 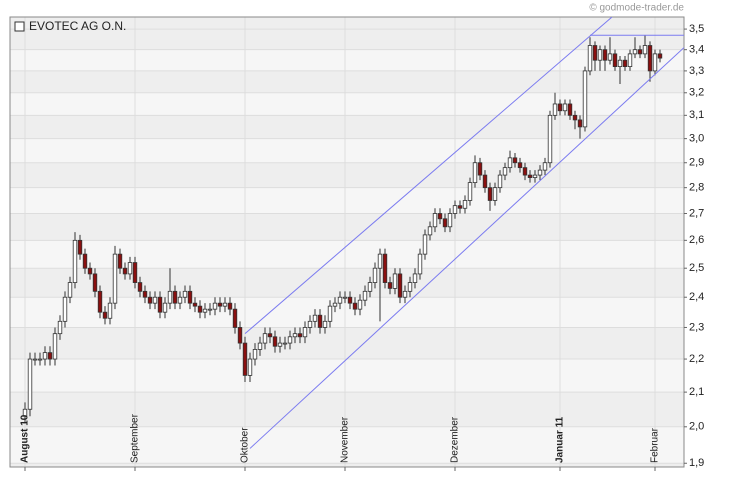 I want to click on y-tick-label: 2,4, so click(x=696, y=297).